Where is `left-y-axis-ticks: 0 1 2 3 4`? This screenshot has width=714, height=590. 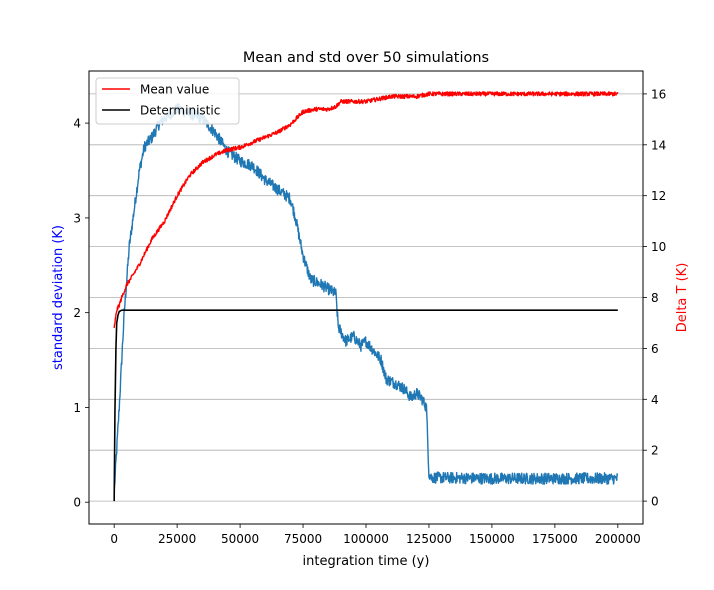 left-y-axis-ticks: 0 1 2 3 4 is located at coordinates (81, 313).